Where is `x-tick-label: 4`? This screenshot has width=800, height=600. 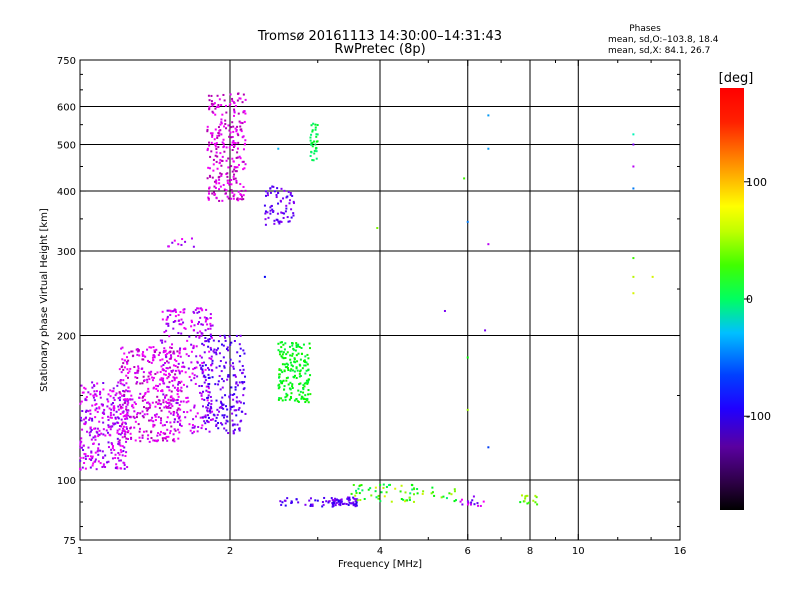 x-tick-label: 4 is located at coordinates (380, 551).